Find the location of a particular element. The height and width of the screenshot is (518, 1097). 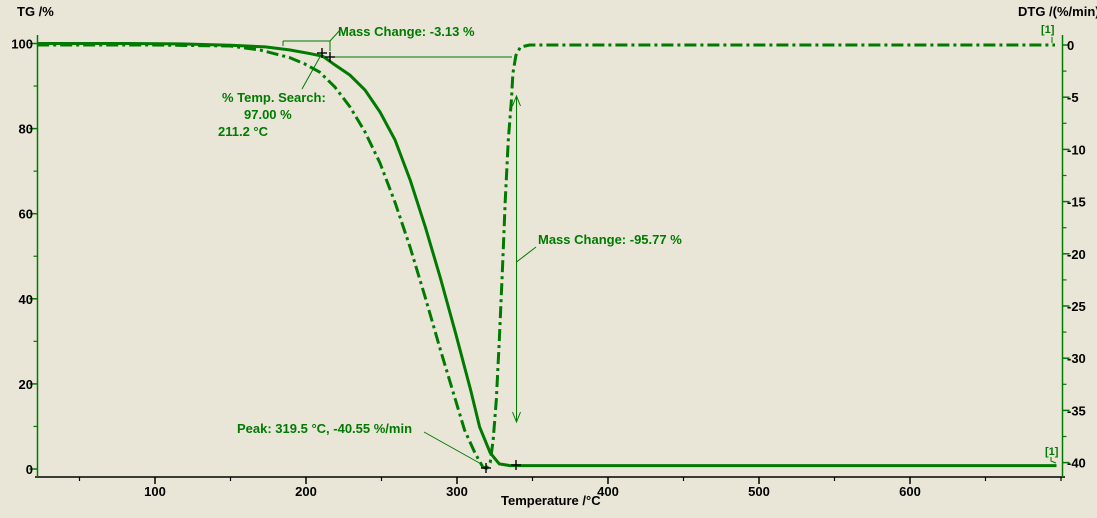

svg-text: -20 is located at coordinates (1076, 254).